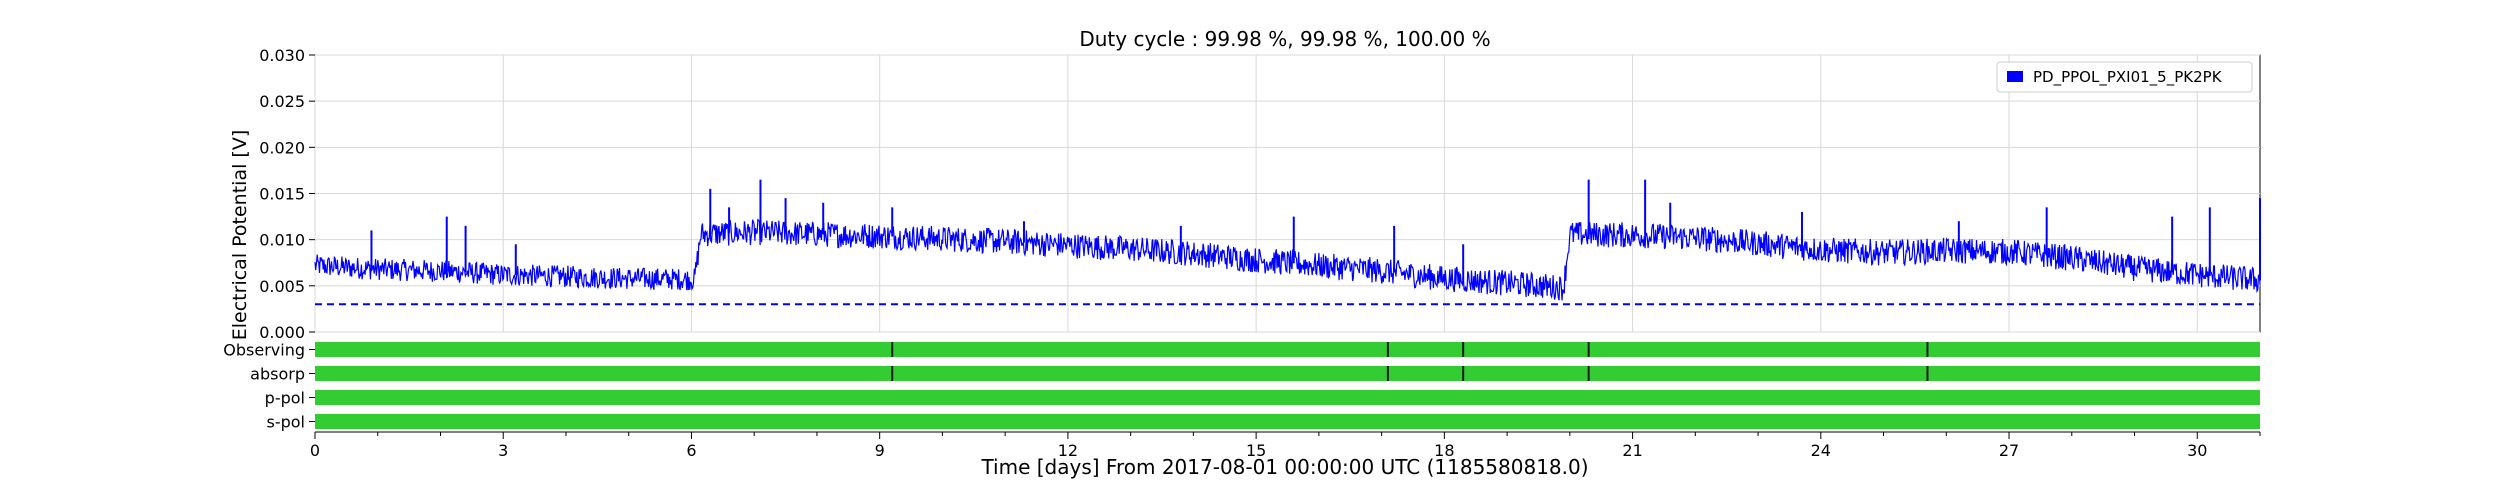  Describe the element at coordinates (264, 350) in the screenshot. I see `segment-label: Observing` at that location.